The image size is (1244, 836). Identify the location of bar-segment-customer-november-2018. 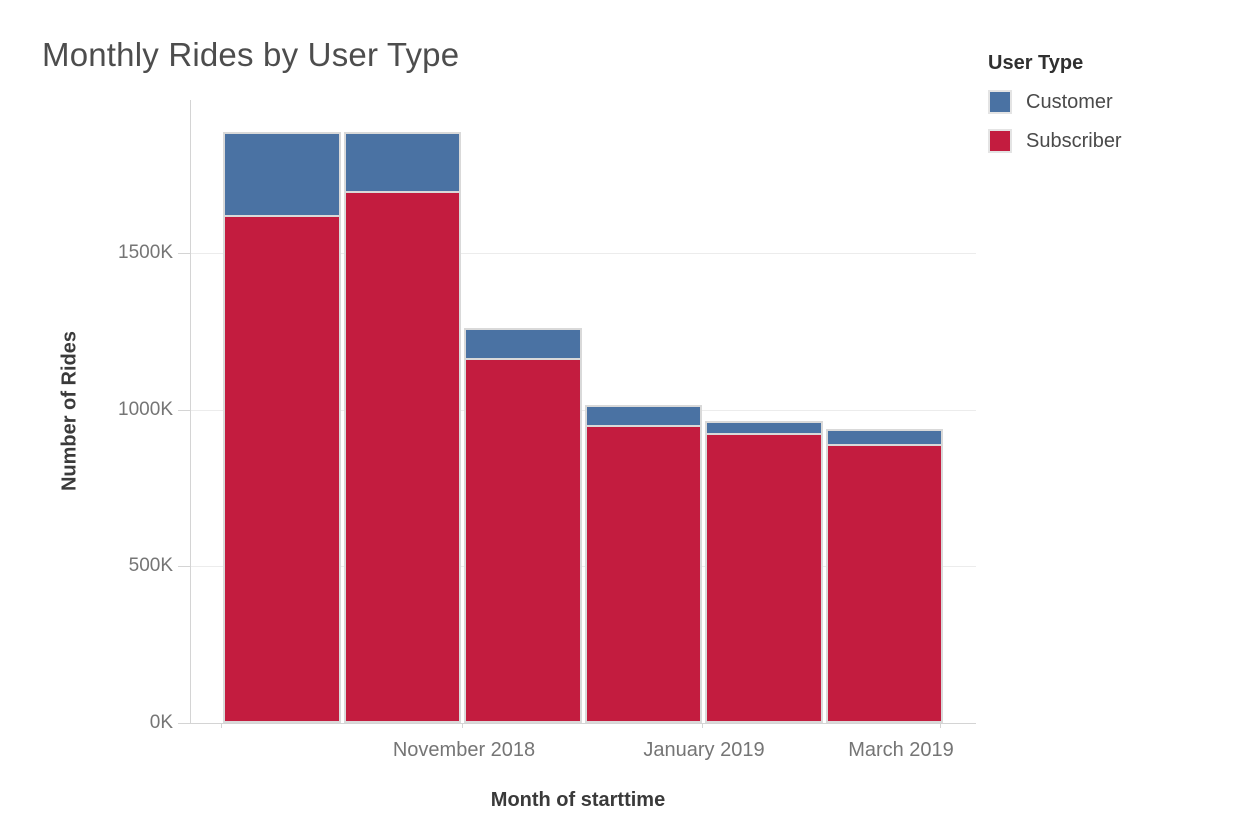
(402, 161).